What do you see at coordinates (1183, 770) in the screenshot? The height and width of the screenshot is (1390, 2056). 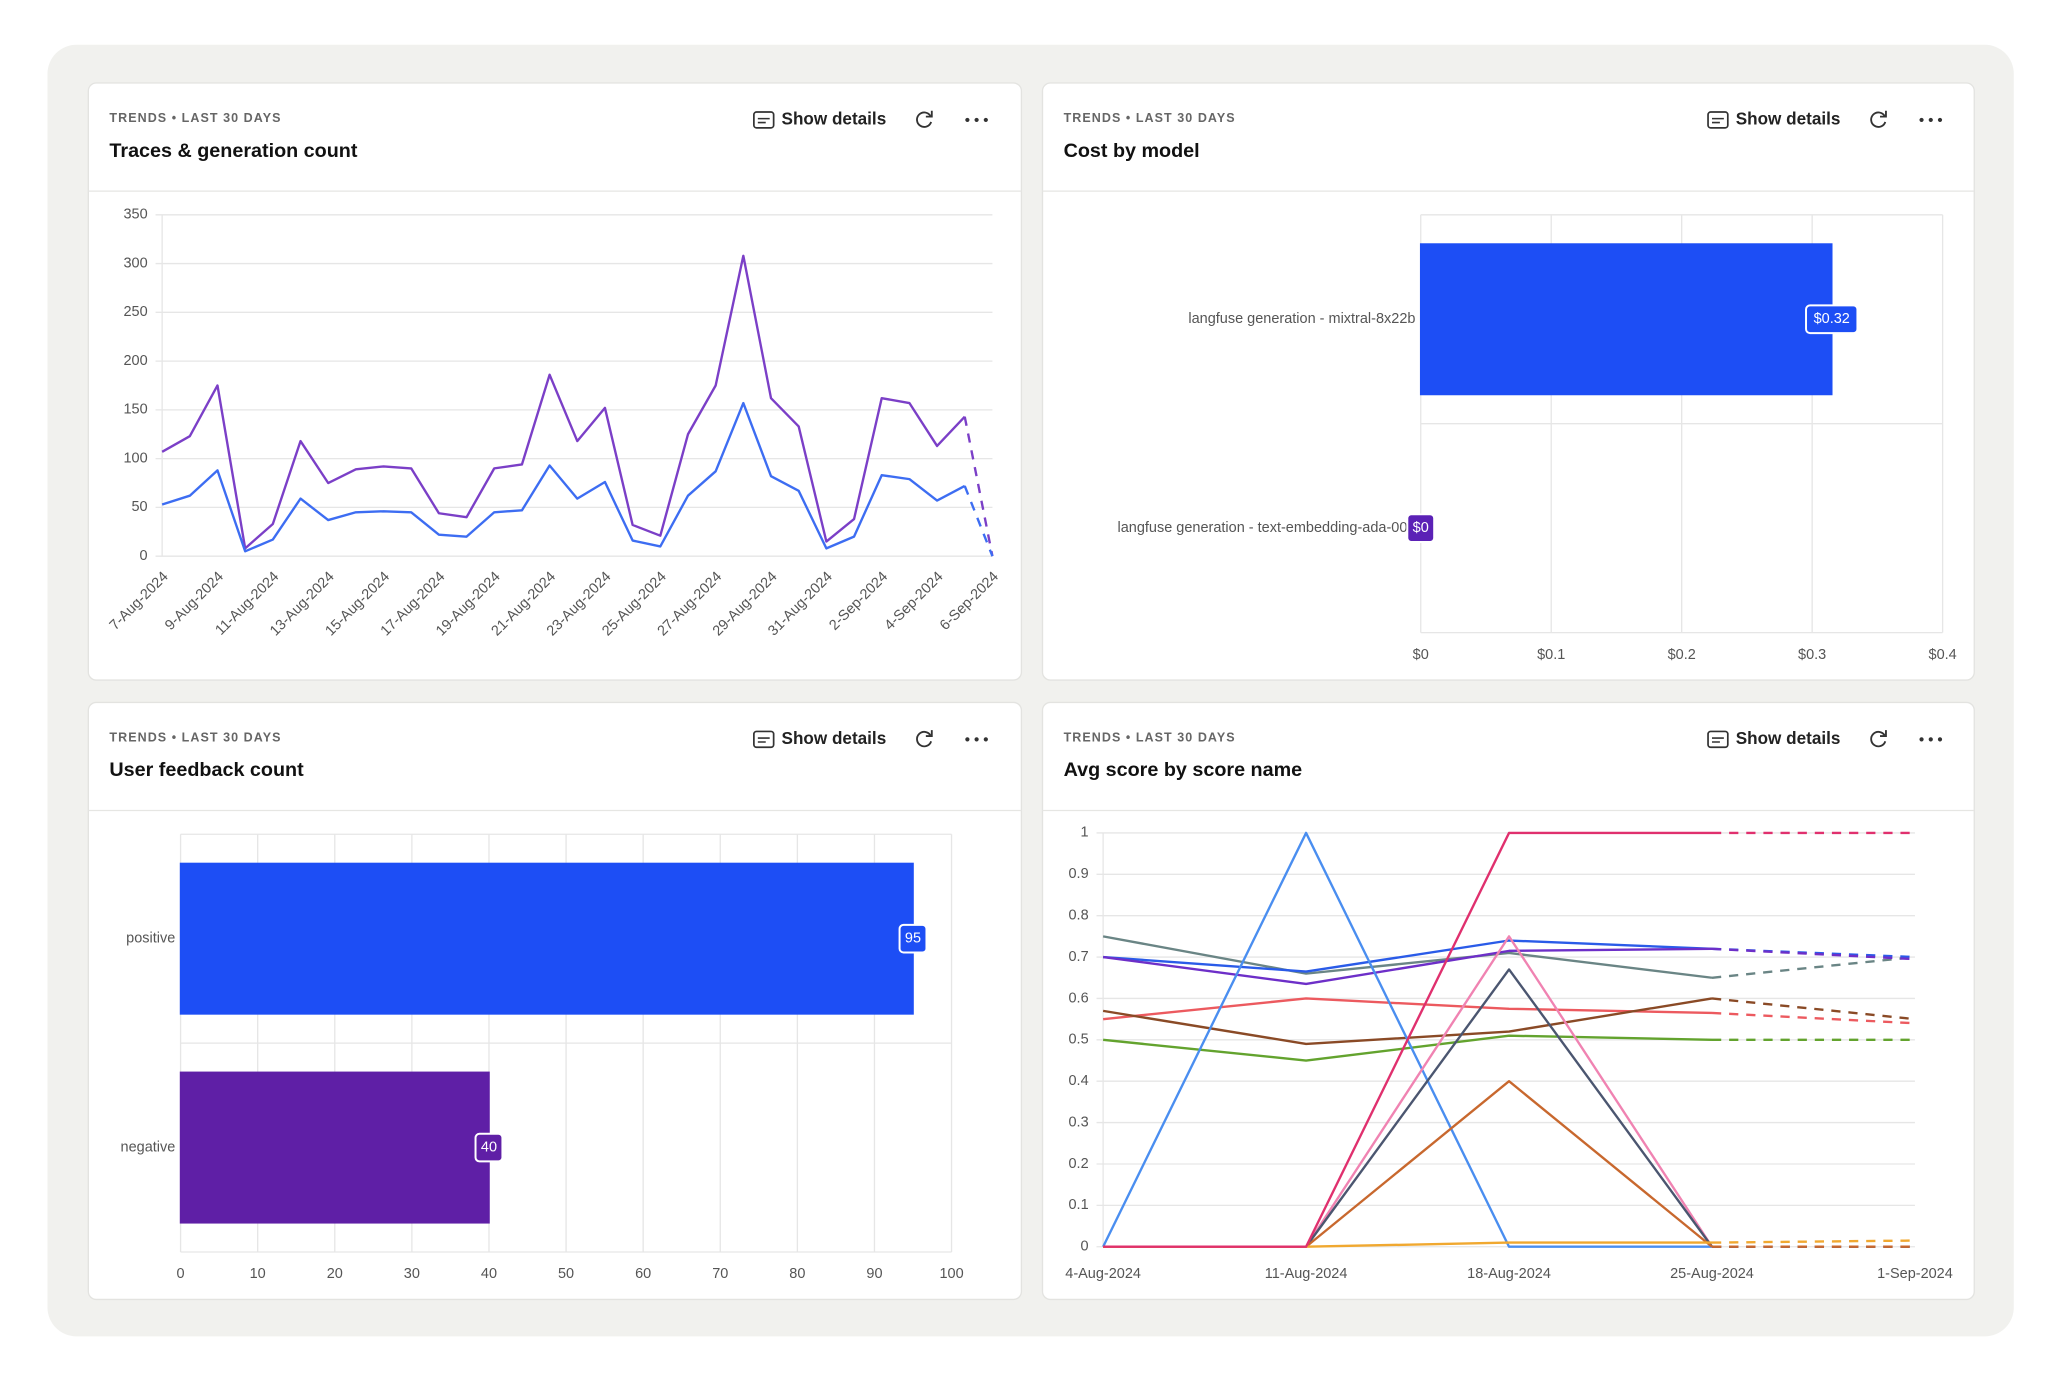 I see `panel-title: Avg score by score name` at bounding box center [1183, 770].